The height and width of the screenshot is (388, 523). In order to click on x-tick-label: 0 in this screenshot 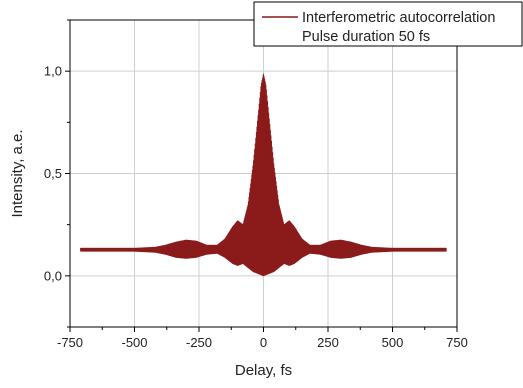, I will do `click(263, 342)`.